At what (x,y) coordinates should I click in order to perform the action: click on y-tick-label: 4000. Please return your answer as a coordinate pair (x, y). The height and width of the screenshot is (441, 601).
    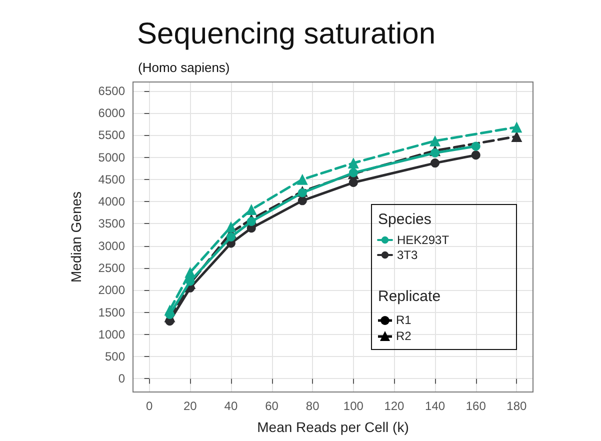
    Looking at the image, I should click on (112, 201).